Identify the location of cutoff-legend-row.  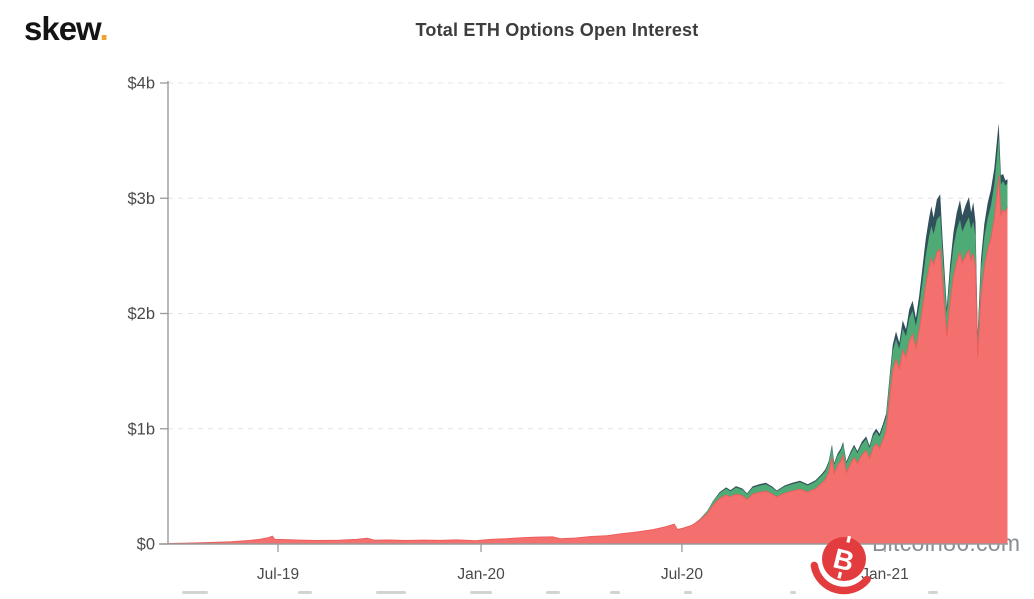
(590, 595).